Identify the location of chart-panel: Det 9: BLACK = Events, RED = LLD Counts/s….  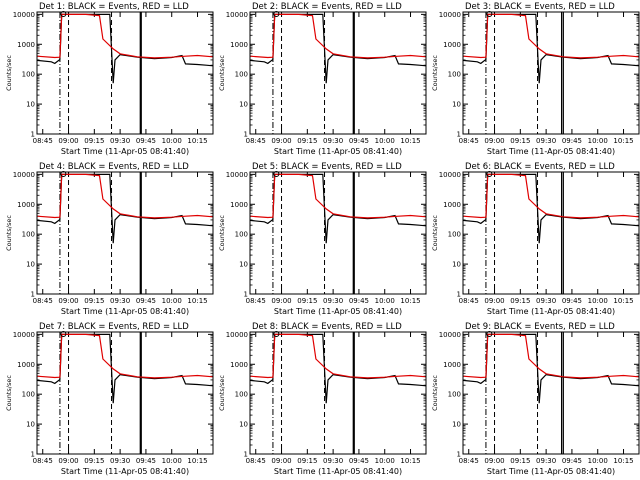
(535, 399).